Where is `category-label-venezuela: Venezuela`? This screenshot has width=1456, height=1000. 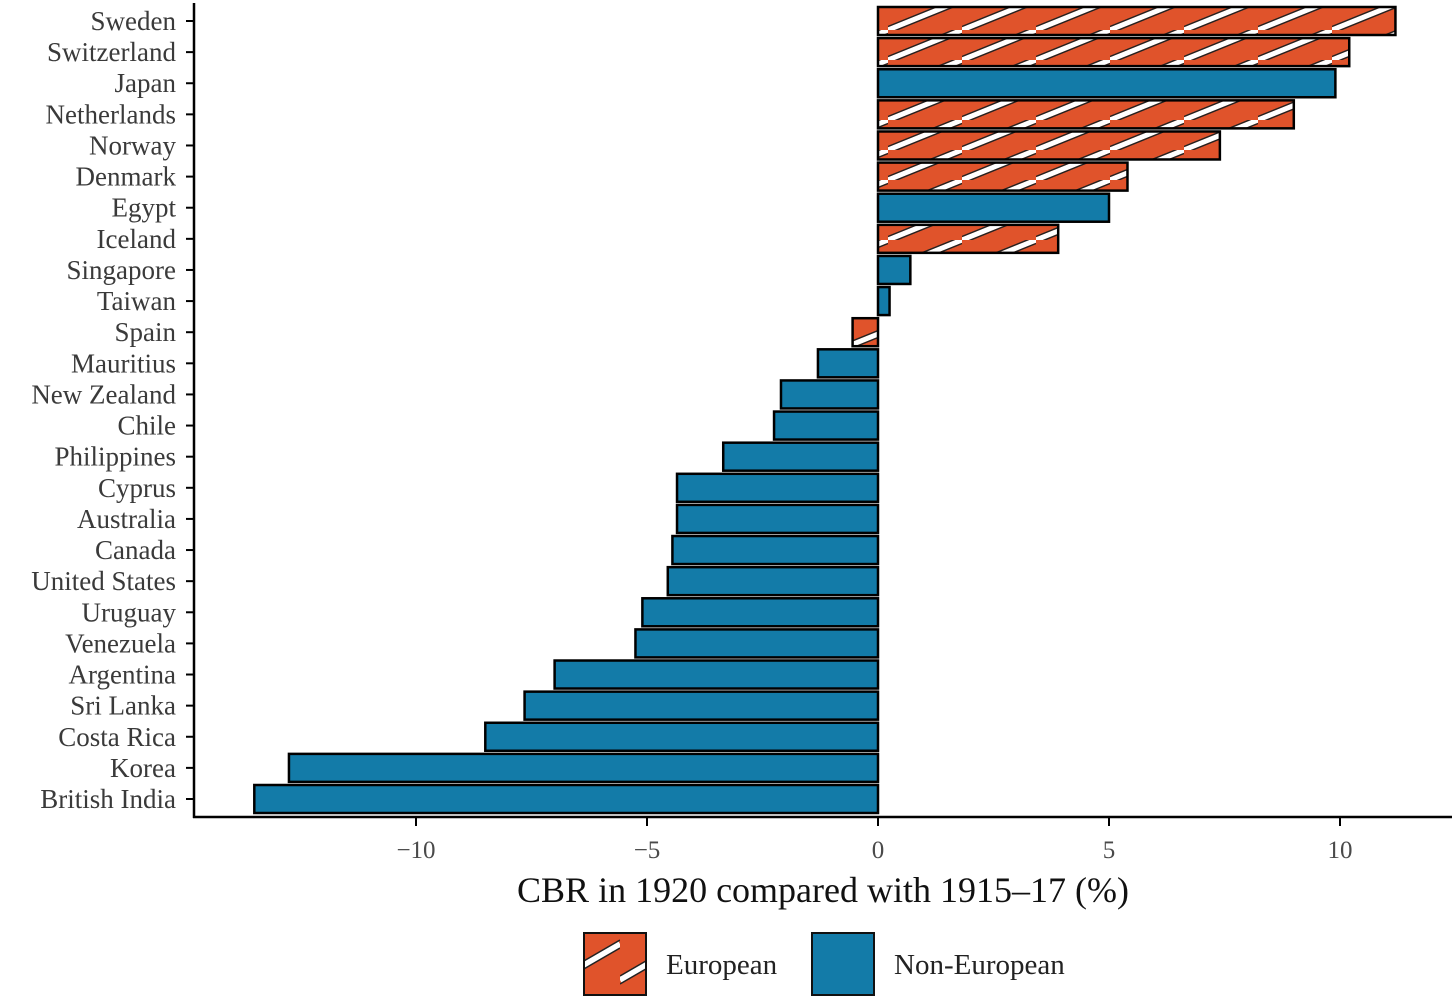
category-label-venezuela: Venezuela is located at coordinates (120, 643).